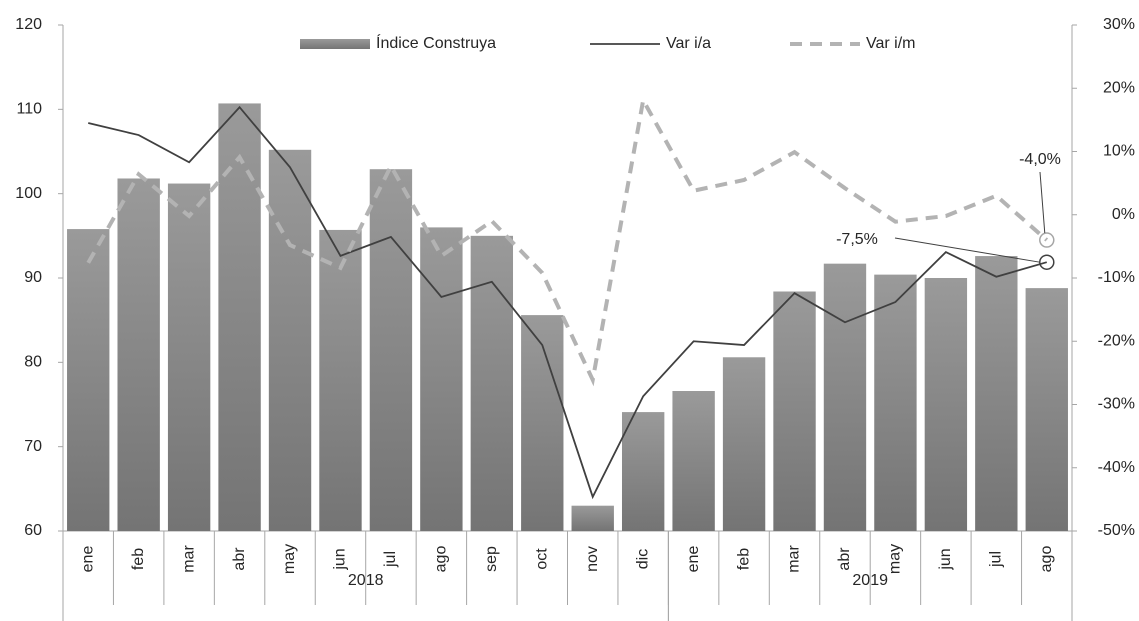 The height and width of the screenshot is (621, 1139). What do you see at coordinates (366, 580) in the screenshot?
I see `group-label: 2018` at bounding box center [366, 580].